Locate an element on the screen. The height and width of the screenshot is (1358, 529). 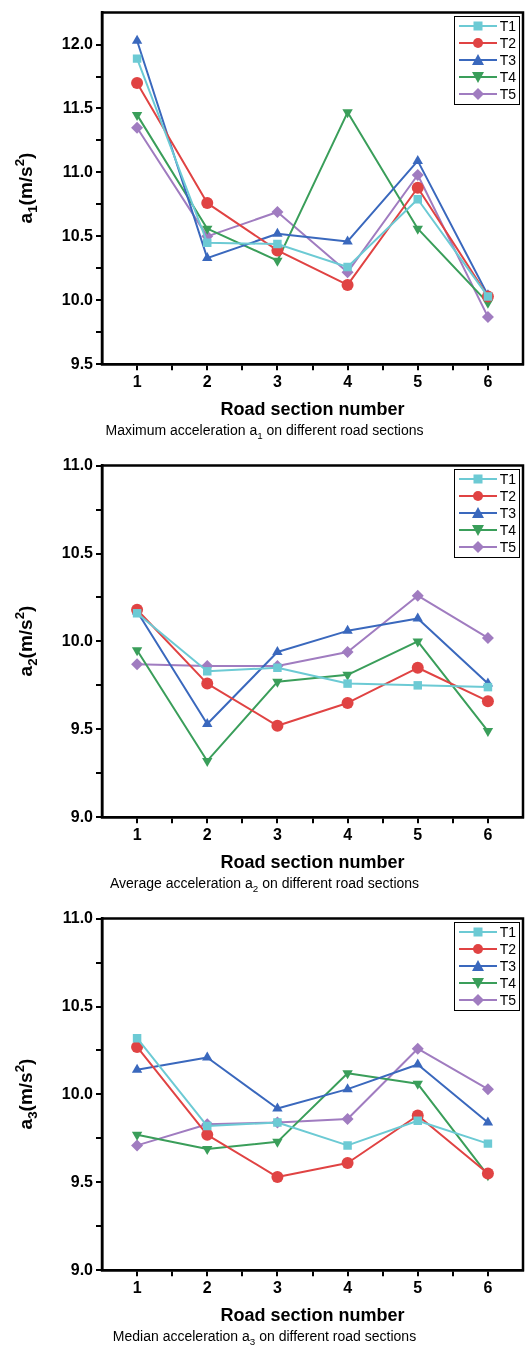
y-tick-label: 9.5 is located at coordinates (82, 728).